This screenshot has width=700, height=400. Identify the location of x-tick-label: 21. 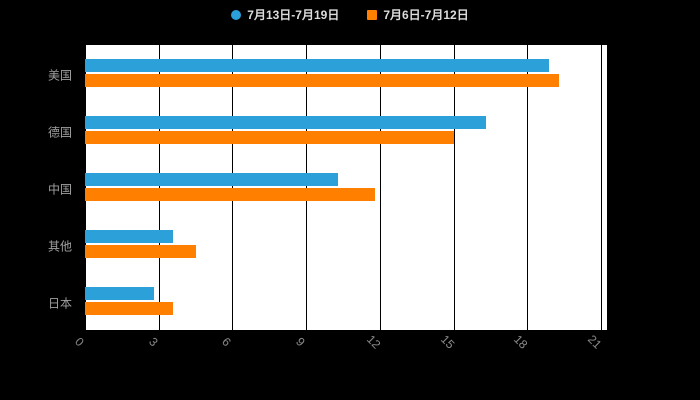
(595, 342).